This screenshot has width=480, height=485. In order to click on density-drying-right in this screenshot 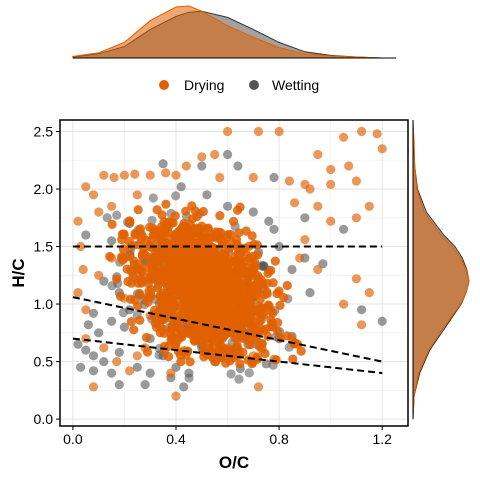, I will do `click(441, 269)`.